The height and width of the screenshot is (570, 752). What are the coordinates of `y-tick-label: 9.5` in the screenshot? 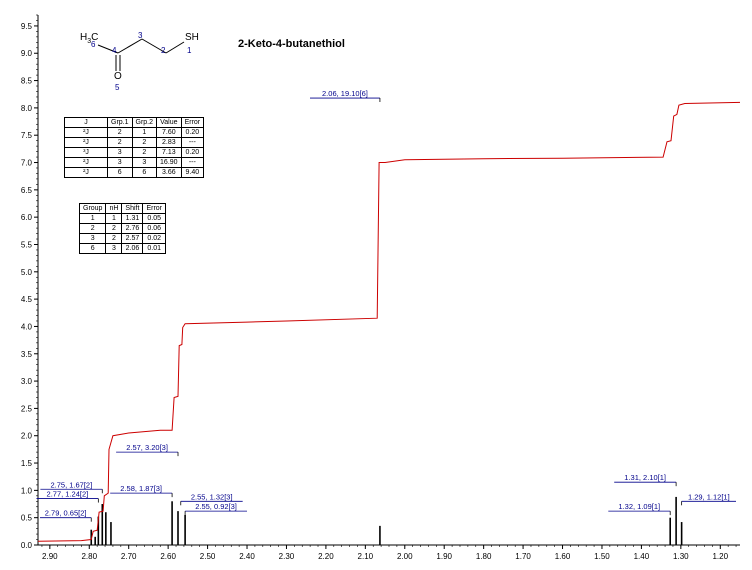 It's located at (27, 26).